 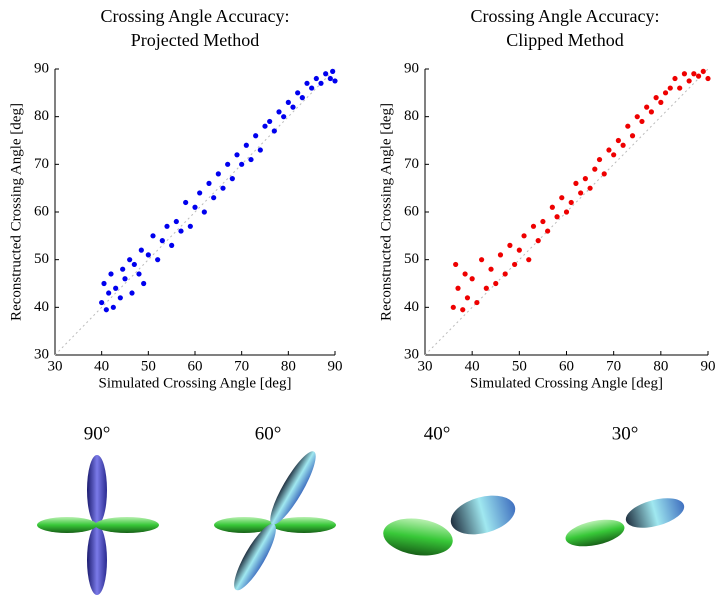 What do you see at coordinates (625, 433) in the screenshot?
I see `glyph-label: 30°` at bounding box center [625, 433].